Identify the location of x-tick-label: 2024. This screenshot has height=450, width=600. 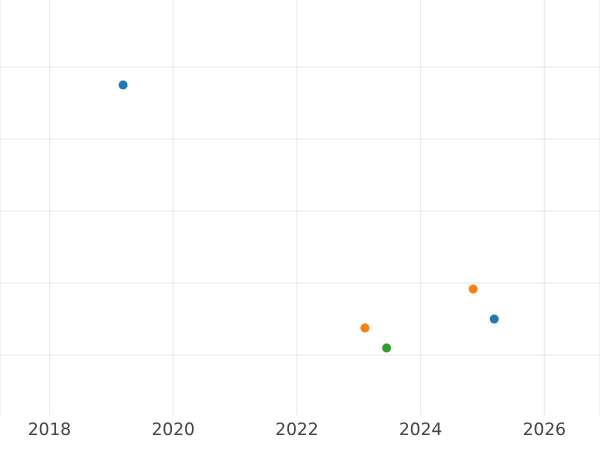
(420, 430).